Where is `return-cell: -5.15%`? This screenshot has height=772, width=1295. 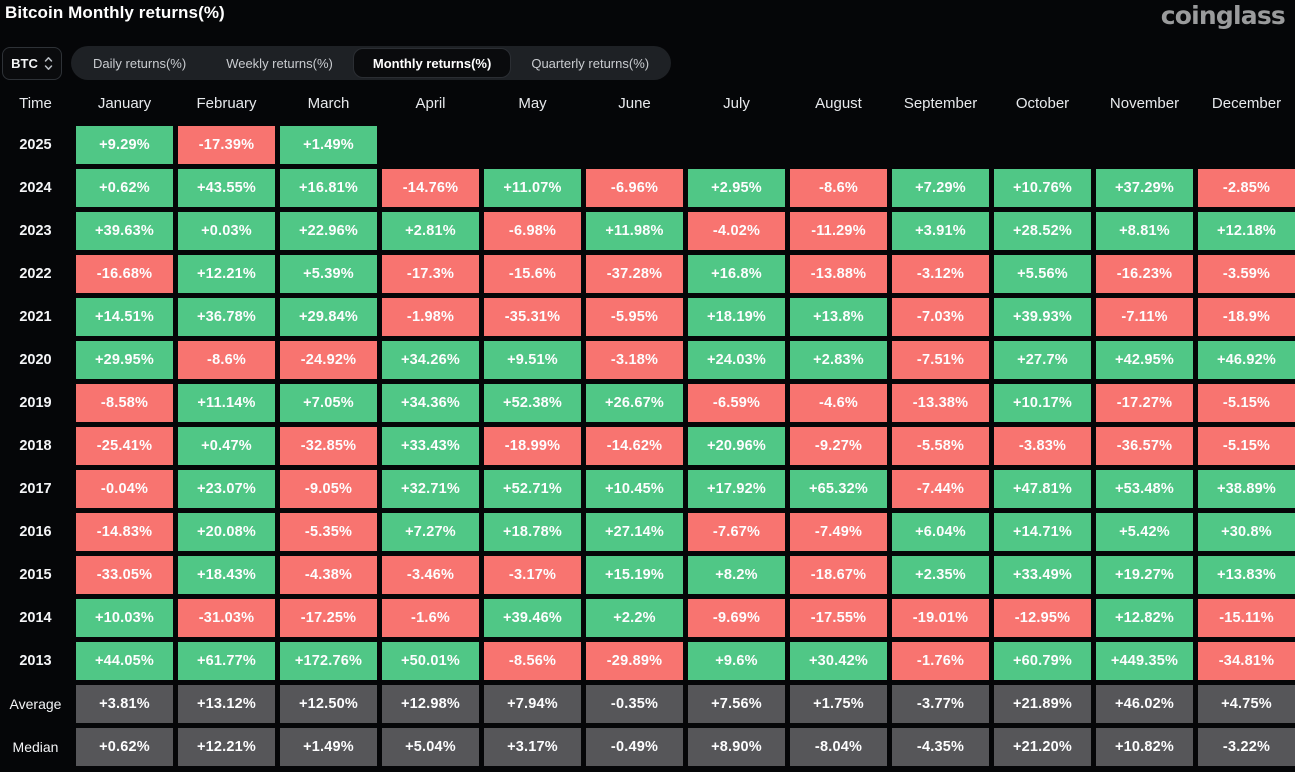 return-cell: -5.15% is located at coordinates (1246, 446).